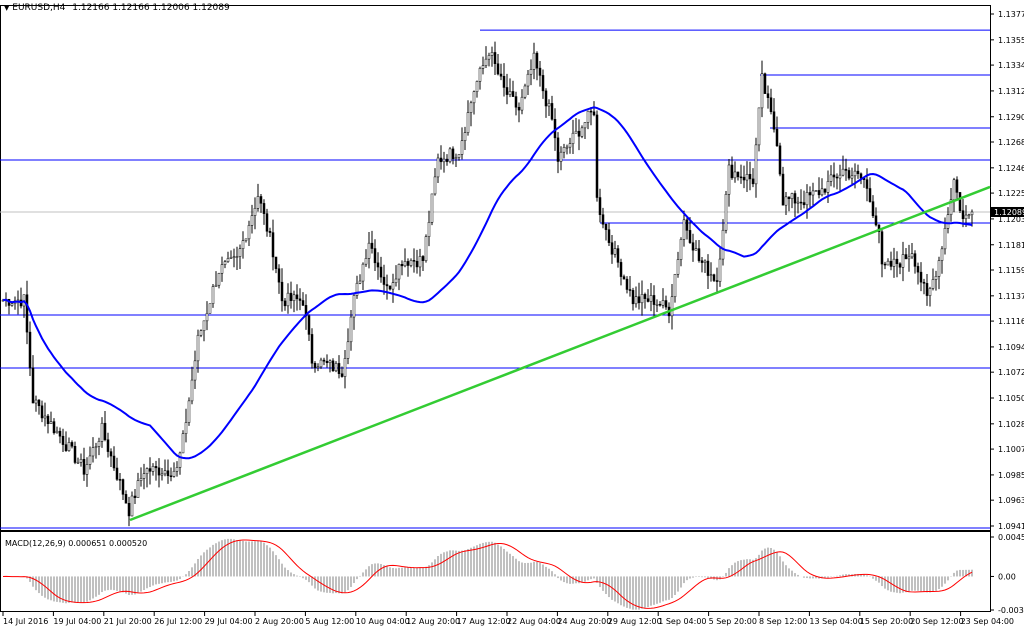 The image size is (1024, 630). What do you see at coordinates (178, 621) in the screenshot?
I see `time-tick-label: 26 Jul 12:00` at bounding box center [178, 621].